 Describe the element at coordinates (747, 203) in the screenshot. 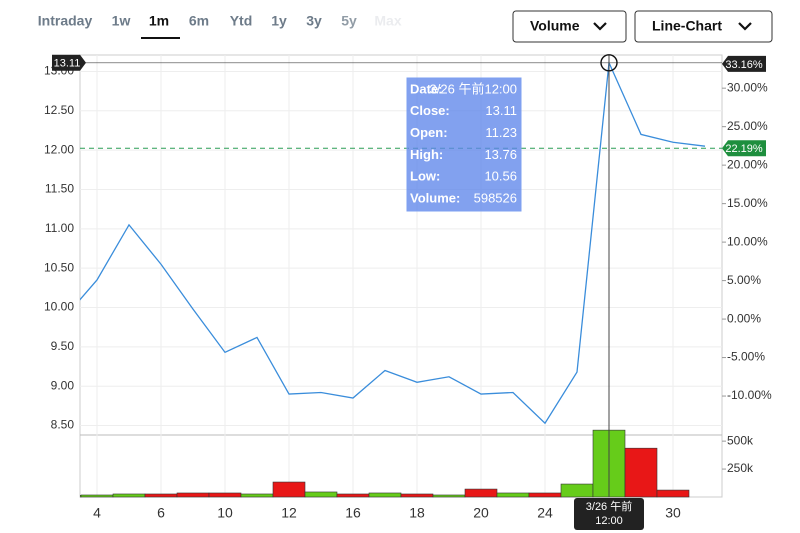

I see `y2-tick-label: 15.00%` at that location.